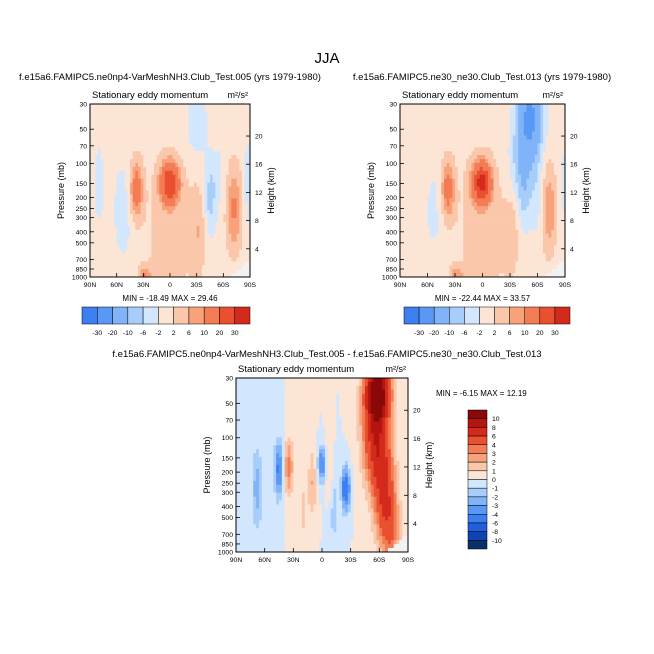 This screenshot has width=654, height=654. I want to click on min-max-stats: MIN = -18.49 MAX = 29.46, so click(170, 298).